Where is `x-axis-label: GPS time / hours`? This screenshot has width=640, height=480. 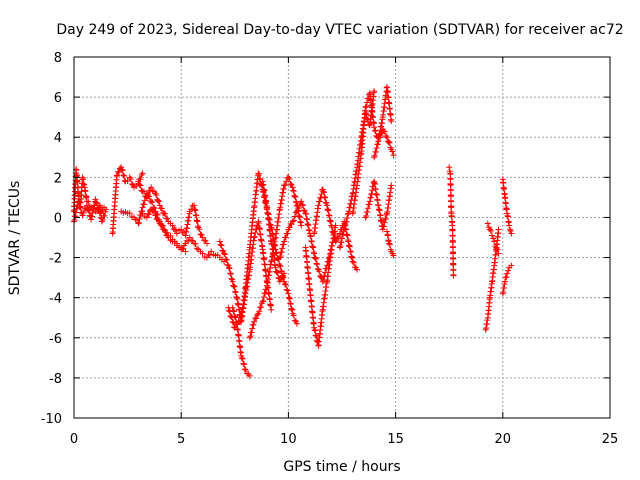 x-axis-label: GPS time / hours is located at coordinates (341, 467).